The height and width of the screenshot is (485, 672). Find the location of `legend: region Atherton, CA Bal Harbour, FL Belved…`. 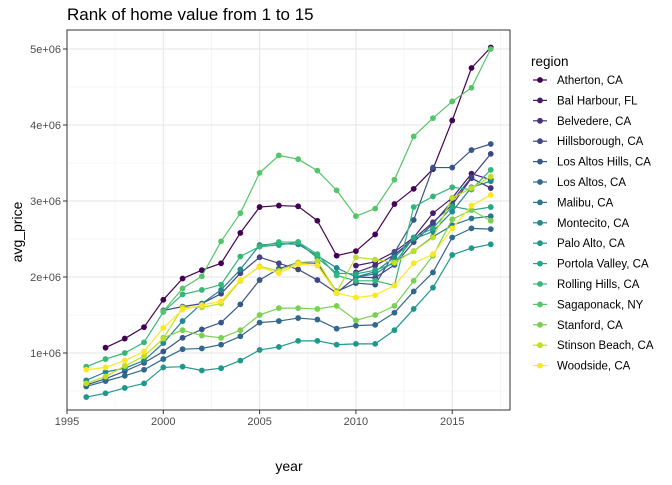

legend: region Atherton, CA Bal Harbour, FL Belved… is located at coordinates (592, 213).